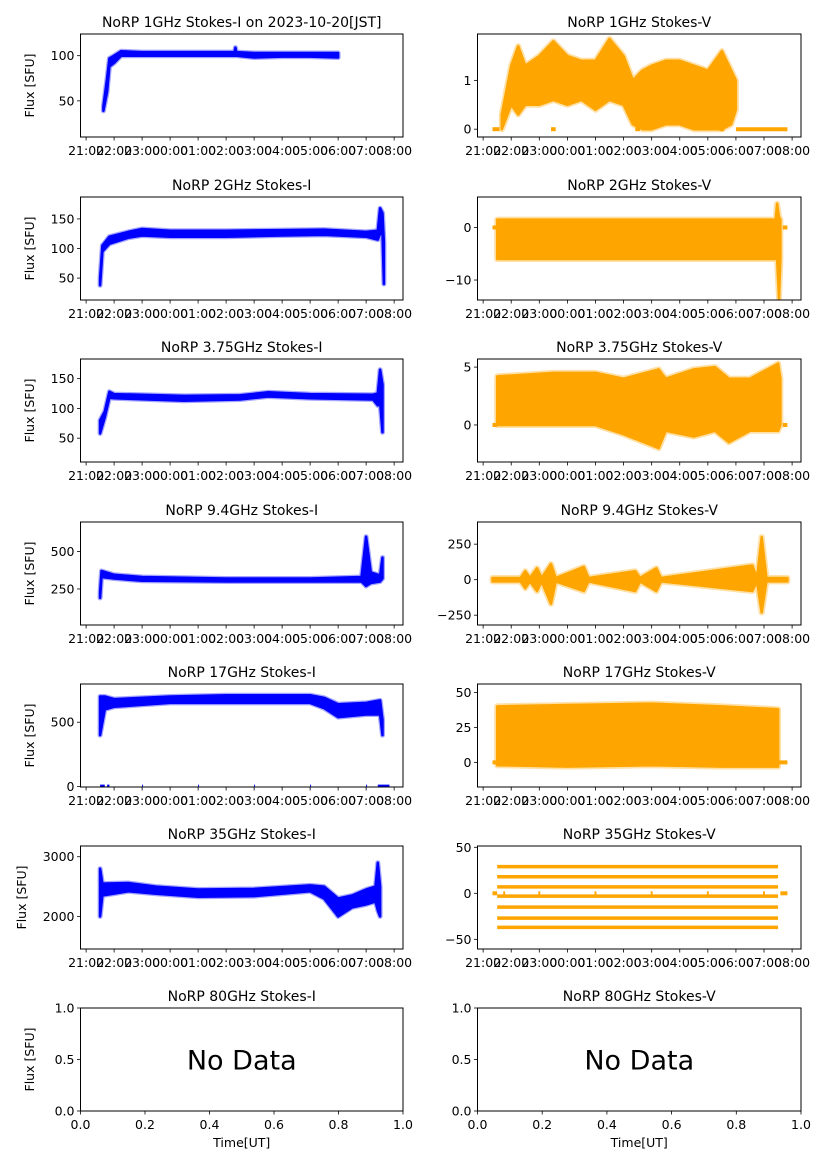 This screenshot has height=1169, width=827. What do you see at coordinates (241, 186) in the screenshot?
I see `subplot-title: NoRP 2GHz Stokes-I` at bounding box center [241, 186].